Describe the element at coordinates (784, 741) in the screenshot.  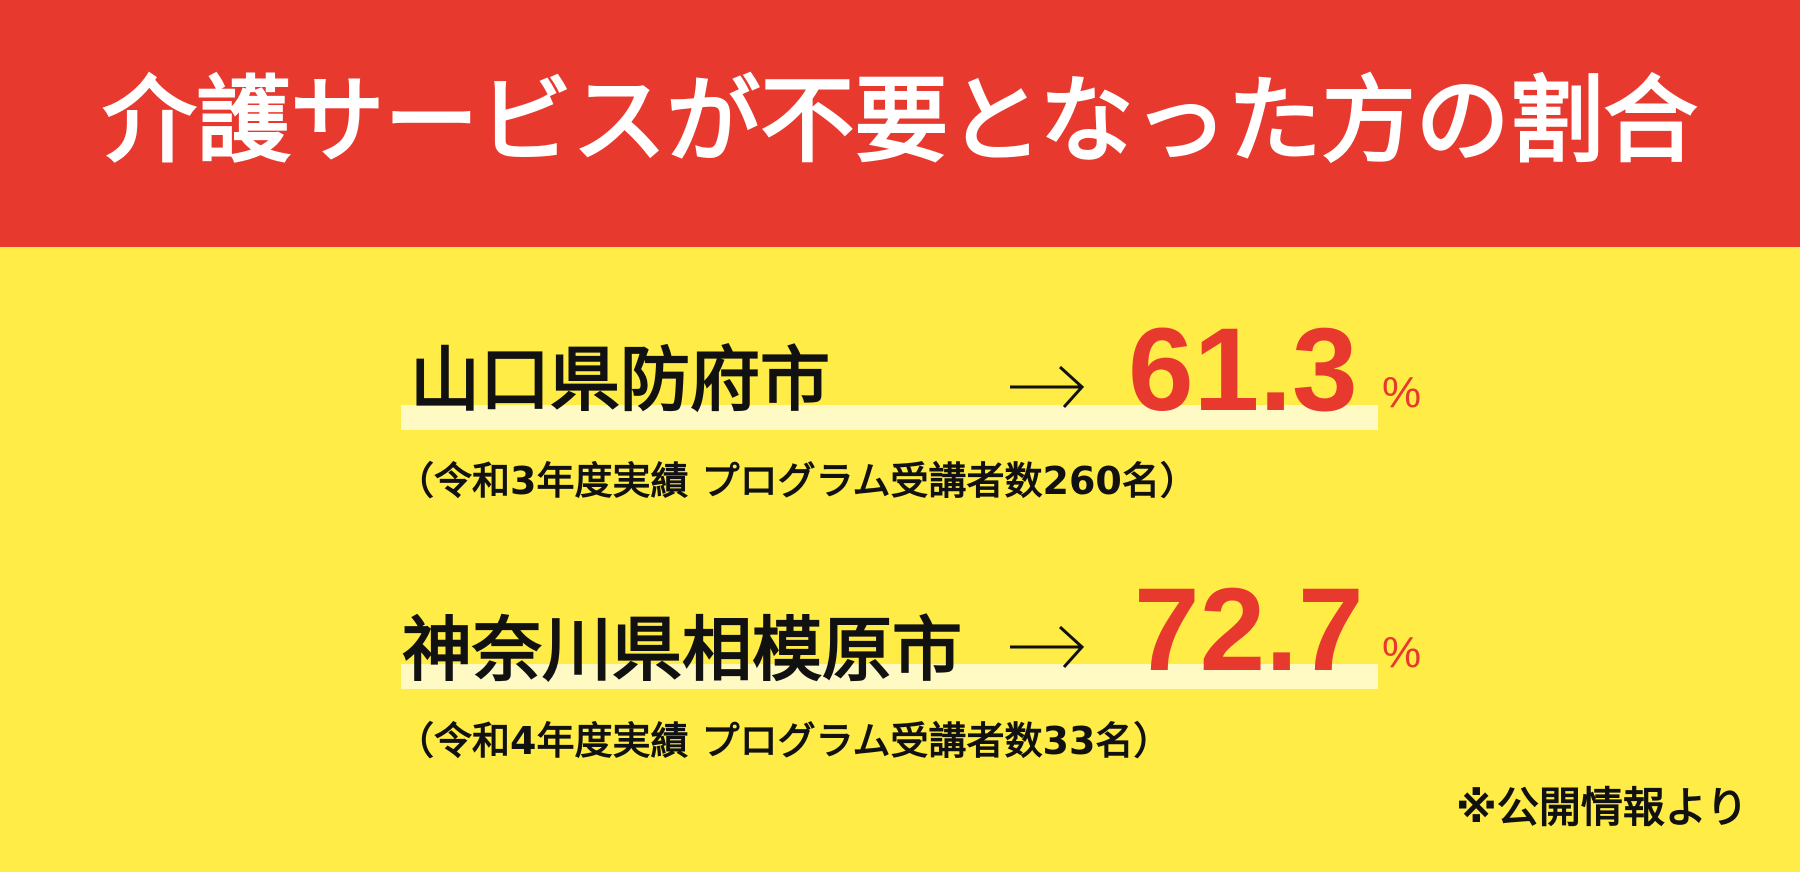
I see `data-note: （令和4年度実績 プログラム受講者数33名）` at that location.